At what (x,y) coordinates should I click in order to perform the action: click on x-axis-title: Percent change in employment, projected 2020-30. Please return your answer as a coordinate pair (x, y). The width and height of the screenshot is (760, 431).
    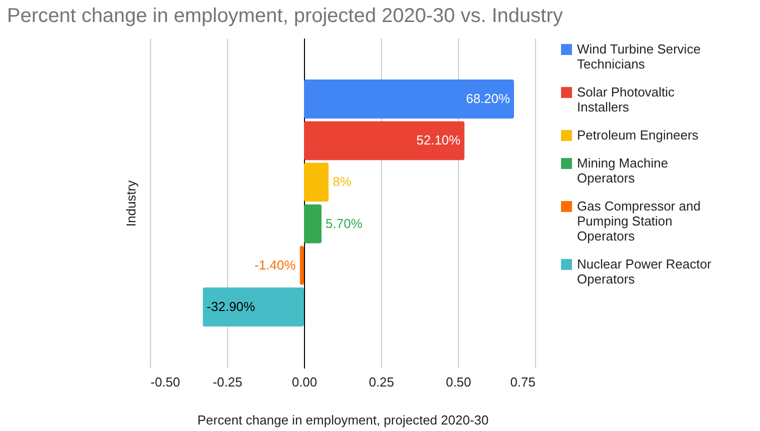
    Looking at the image, I should click on (343, 420).